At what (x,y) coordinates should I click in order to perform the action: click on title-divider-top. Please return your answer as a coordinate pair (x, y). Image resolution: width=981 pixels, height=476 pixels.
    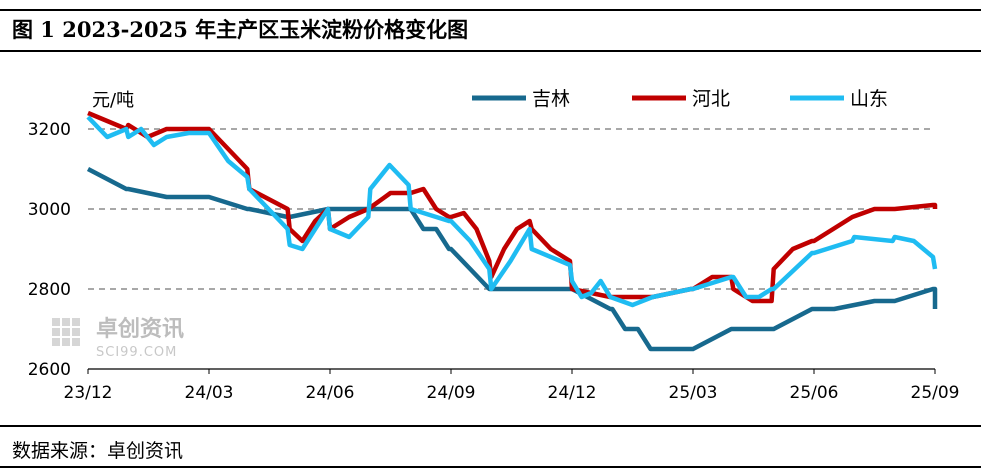
    Looking at the image, I should click on (490, 10).